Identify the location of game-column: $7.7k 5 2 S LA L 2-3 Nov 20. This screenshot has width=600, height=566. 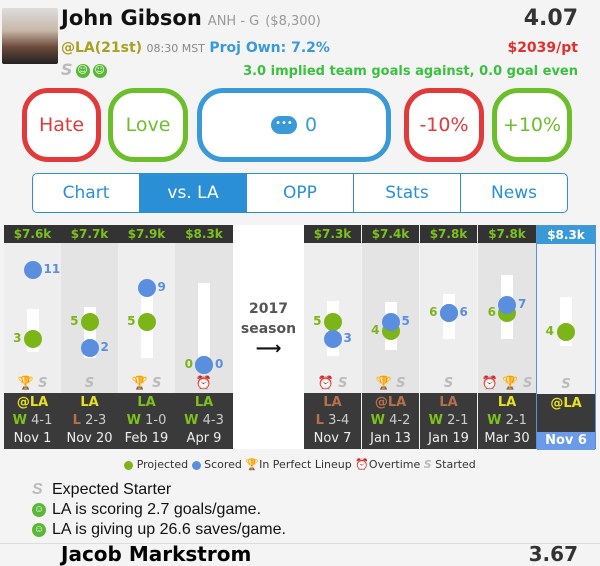
(89, 337).